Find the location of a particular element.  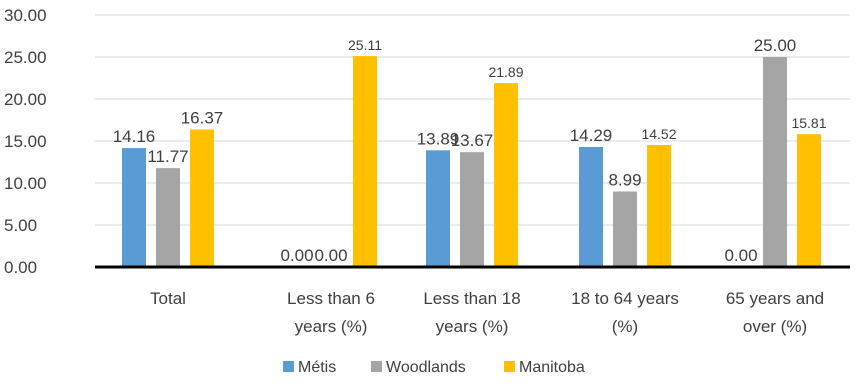

category-label: 65 years and is located at coordinates (775, 298).